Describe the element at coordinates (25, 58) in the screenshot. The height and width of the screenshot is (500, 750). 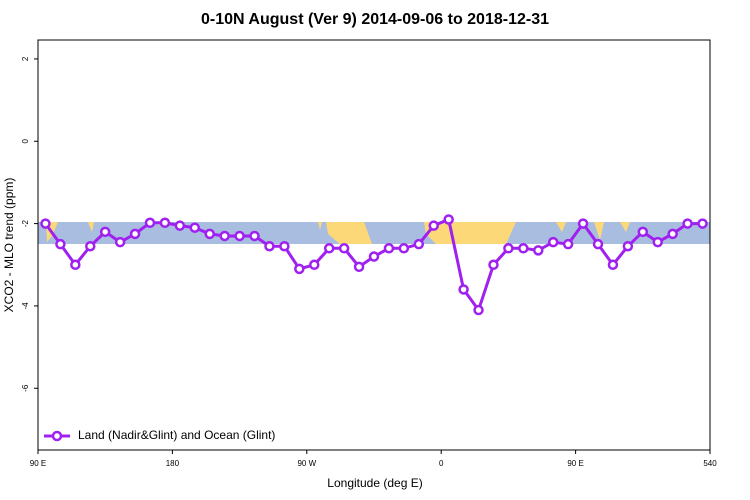
I see `y-tick-label: 2` at that location.